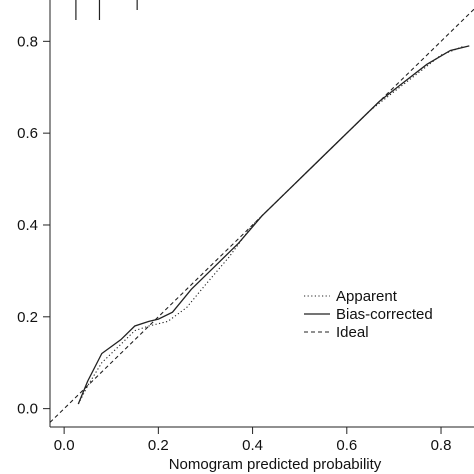 Image resolution: width=474 pixels, height=474 pixels. Describe the element at coordinates (27, 317) in the screenshot. I see `y-tick-label: 0.2` at that location.